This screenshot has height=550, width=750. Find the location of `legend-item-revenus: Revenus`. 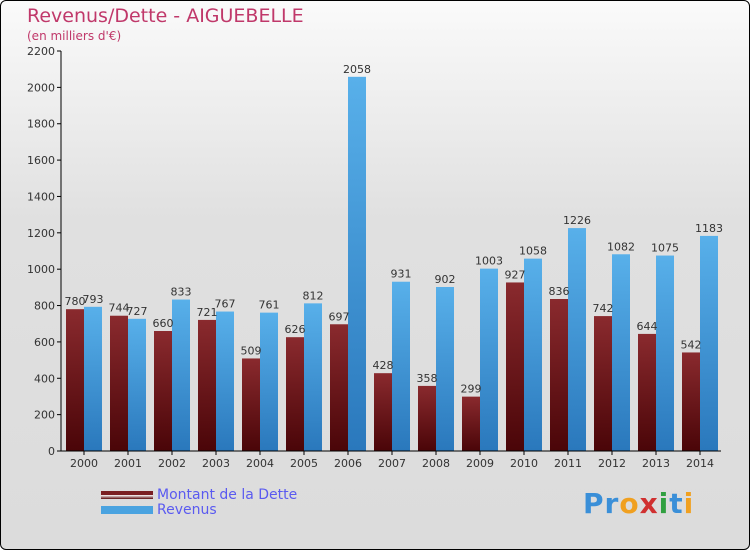

legend-item-revenus: Revenus is located at coordinates (159, 510).